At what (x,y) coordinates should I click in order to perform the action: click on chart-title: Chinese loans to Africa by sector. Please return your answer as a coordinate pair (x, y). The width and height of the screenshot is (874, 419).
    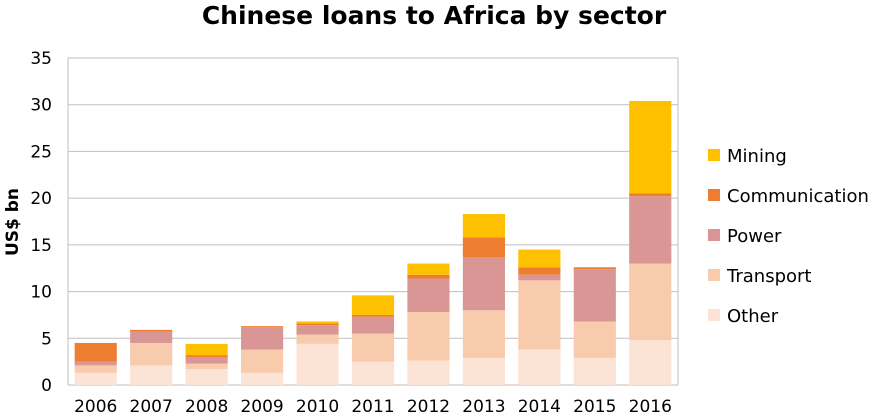
    Looking at the image, I should click on (434, 15).